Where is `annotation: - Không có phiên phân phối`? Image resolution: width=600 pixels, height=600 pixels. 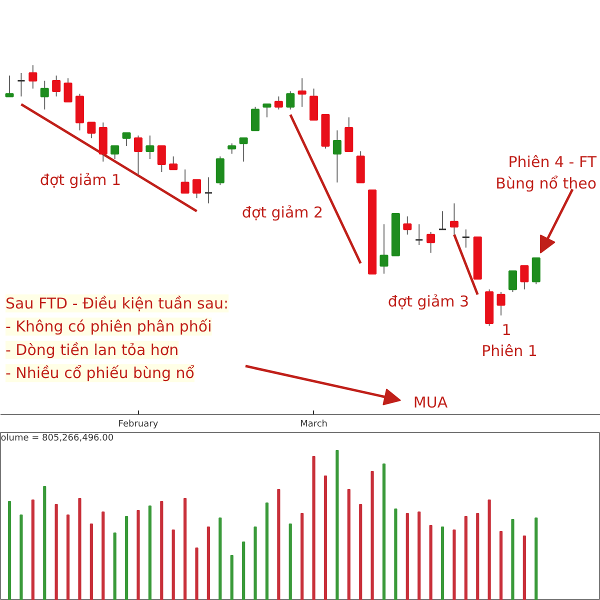 annotation: - Không có phiên phân phối is located at coordinates (109, 327).